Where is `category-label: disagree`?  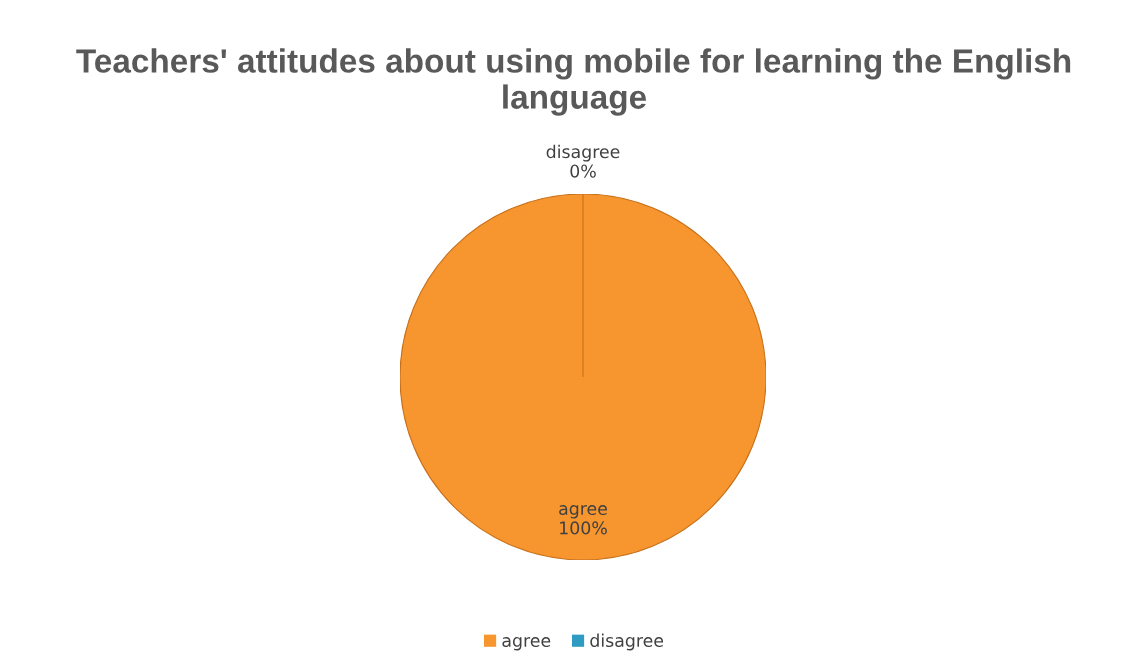
category-label: disagree is located at coordinates (583, 153).